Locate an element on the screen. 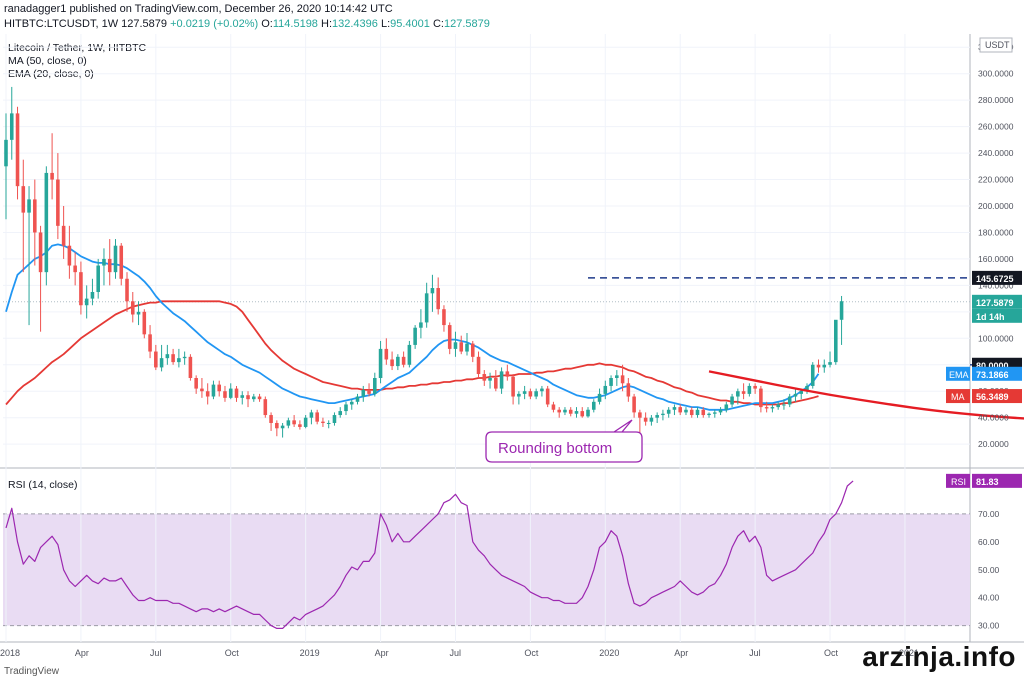 Image resolution: width=1024 pixels, height=679 pixels. rsi-tag: RSI is located at coordinates (958, 482).